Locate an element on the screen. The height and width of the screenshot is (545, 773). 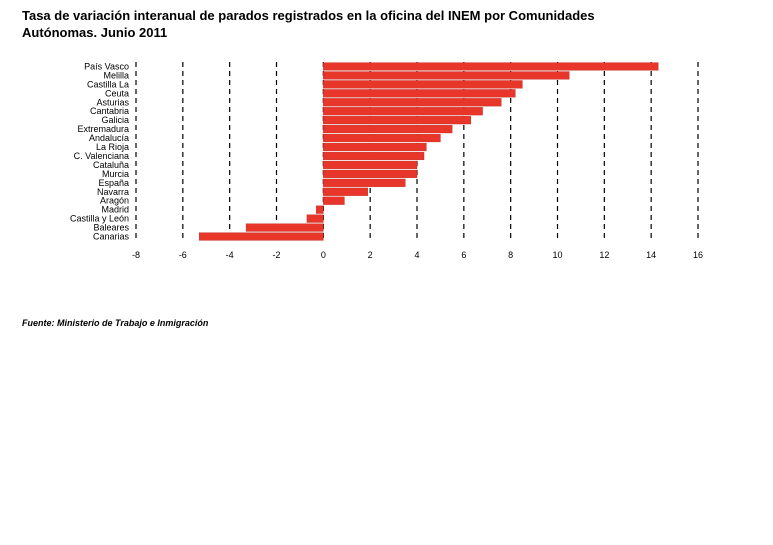
category-label-2: Castilla La is located at coordinates (108, 84).